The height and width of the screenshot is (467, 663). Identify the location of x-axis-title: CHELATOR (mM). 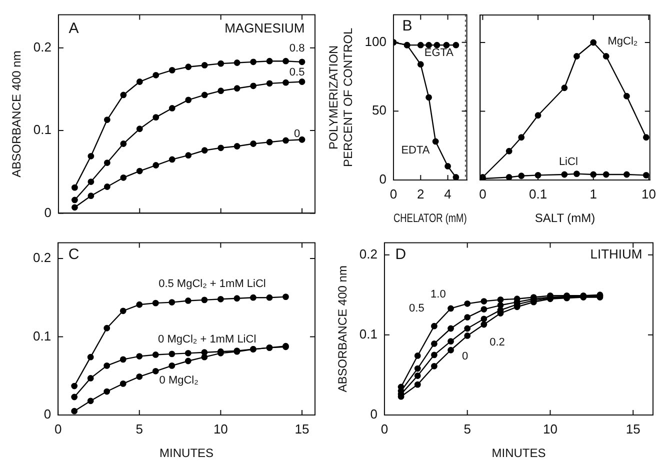
(430, 219).